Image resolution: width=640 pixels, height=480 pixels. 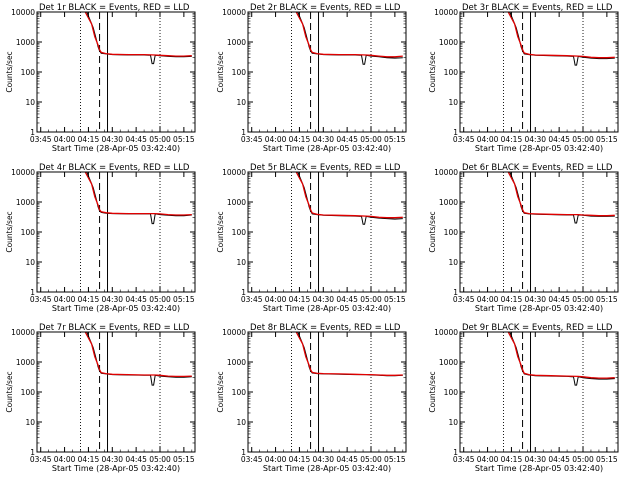 I want to click on panel-title: Det 6r BLACK = Events, RED = LLD, so click(x=537, y=168).